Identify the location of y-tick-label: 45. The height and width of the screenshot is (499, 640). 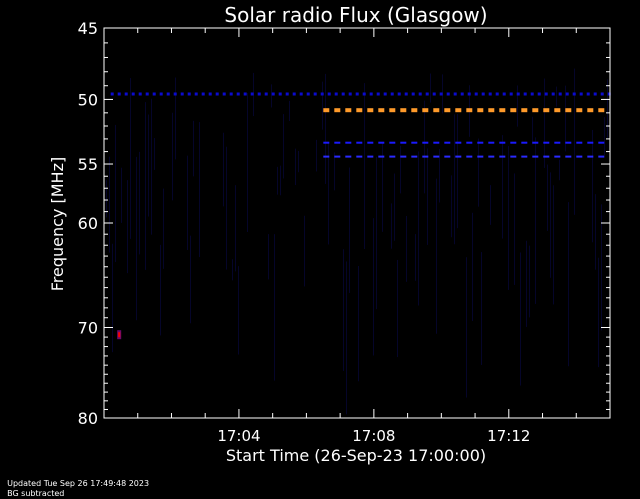
(88, 28).